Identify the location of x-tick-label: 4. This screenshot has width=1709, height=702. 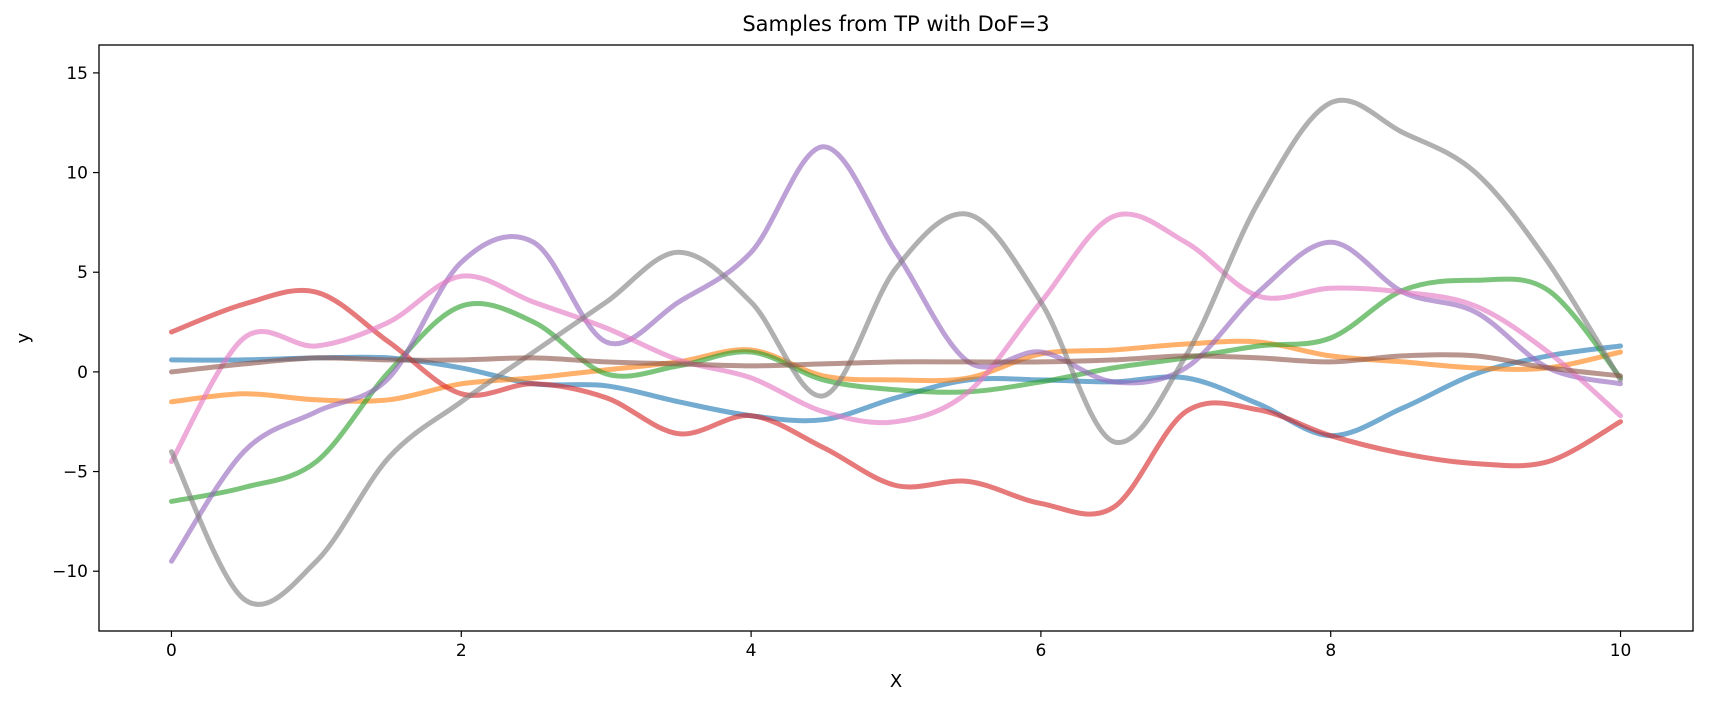
(751, 651).